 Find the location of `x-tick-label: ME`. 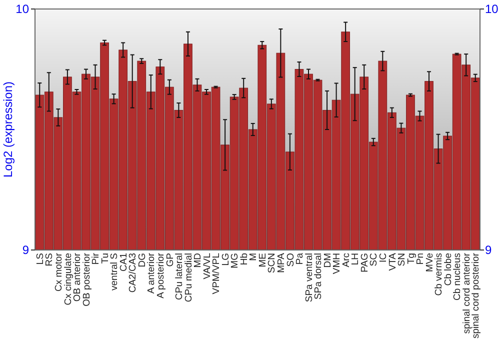

x-tick-label: ME is located at coordinates (262, 260).